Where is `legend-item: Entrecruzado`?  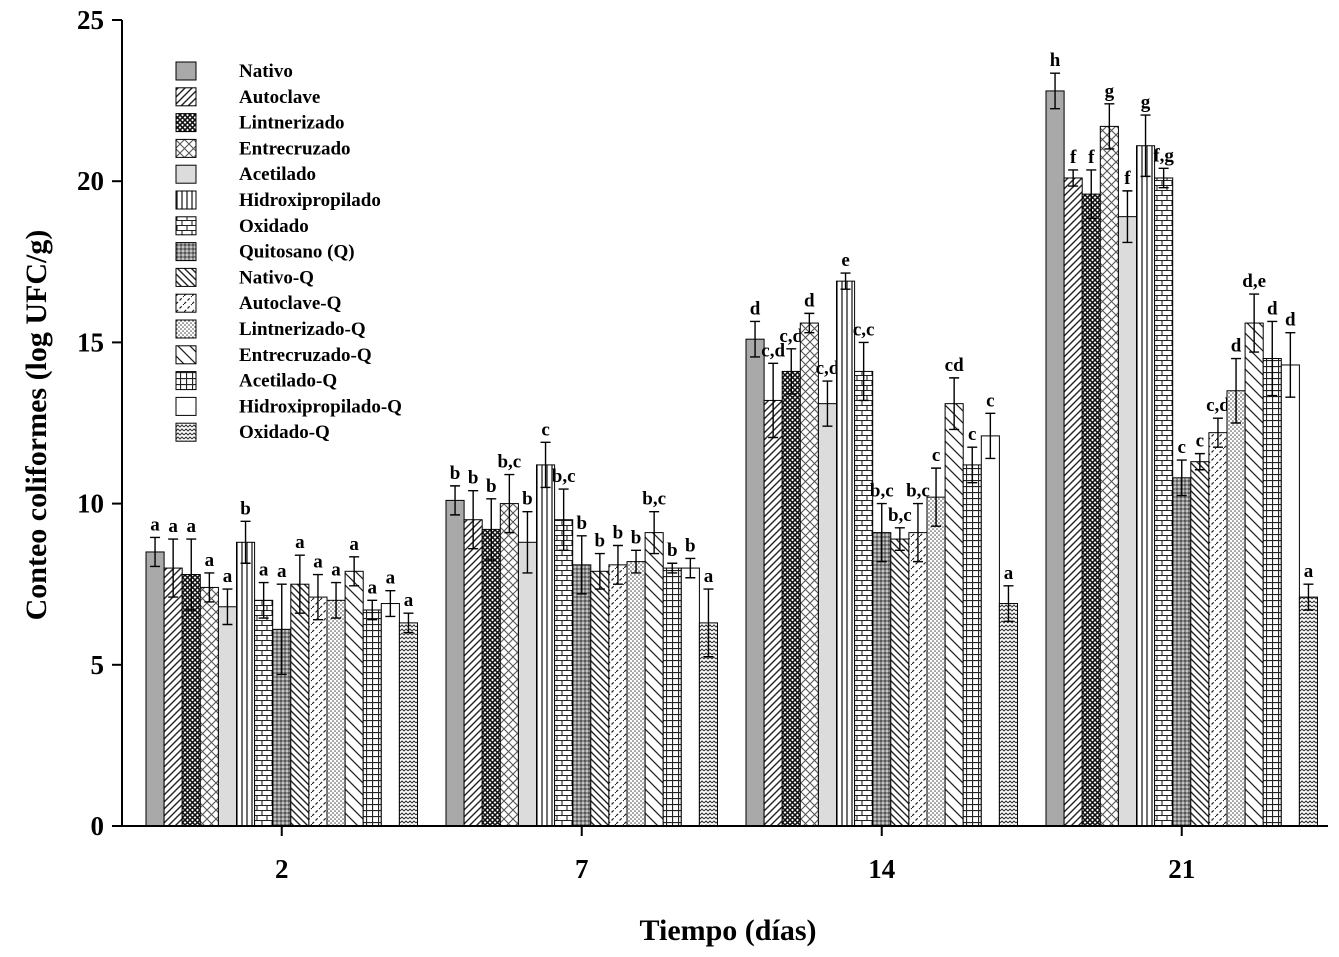 legend-item: Entrecruzado is located at coordinates (263, 148).